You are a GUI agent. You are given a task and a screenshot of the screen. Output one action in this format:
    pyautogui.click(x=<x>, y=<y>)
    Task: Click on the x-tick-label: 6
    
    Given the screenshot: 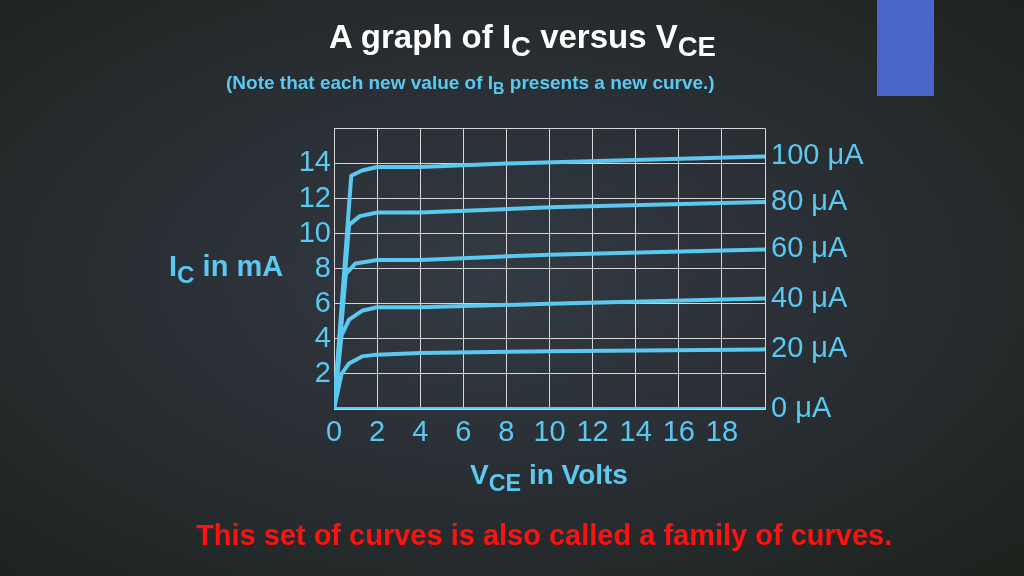 What is the action you would take?
    pyautogui.click(x=463, y=431)
    